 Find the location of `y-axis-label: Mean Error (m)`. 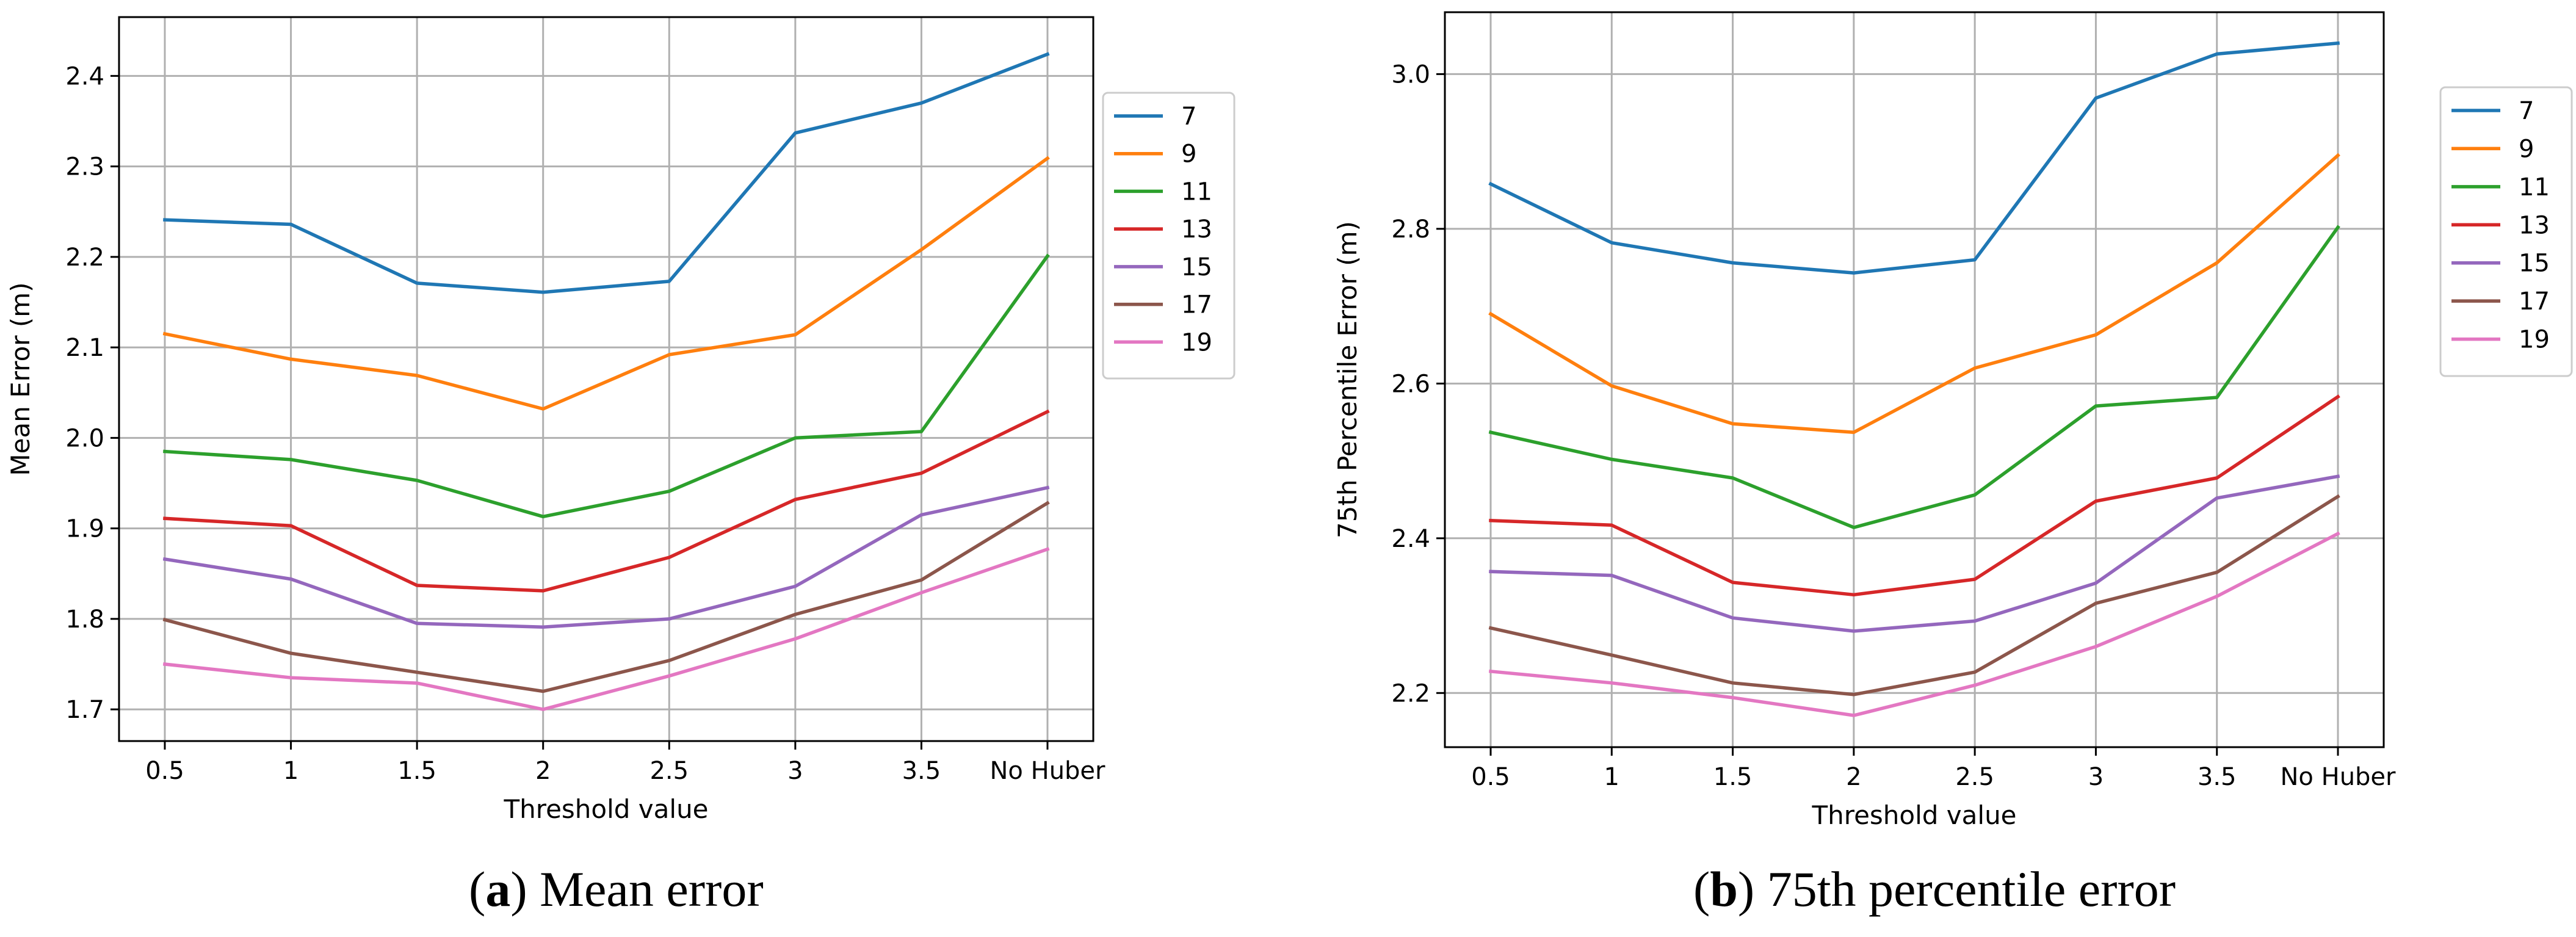

y-axis-label: Mean Error (m) is located at coordinates (20, 379).